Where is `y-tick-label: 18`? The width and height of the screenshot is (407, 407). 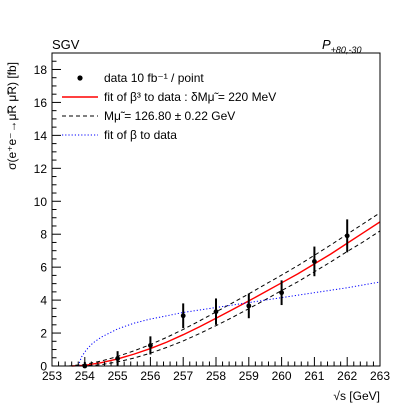
y-tick-label: 18 is located at coordinates (41, 70).